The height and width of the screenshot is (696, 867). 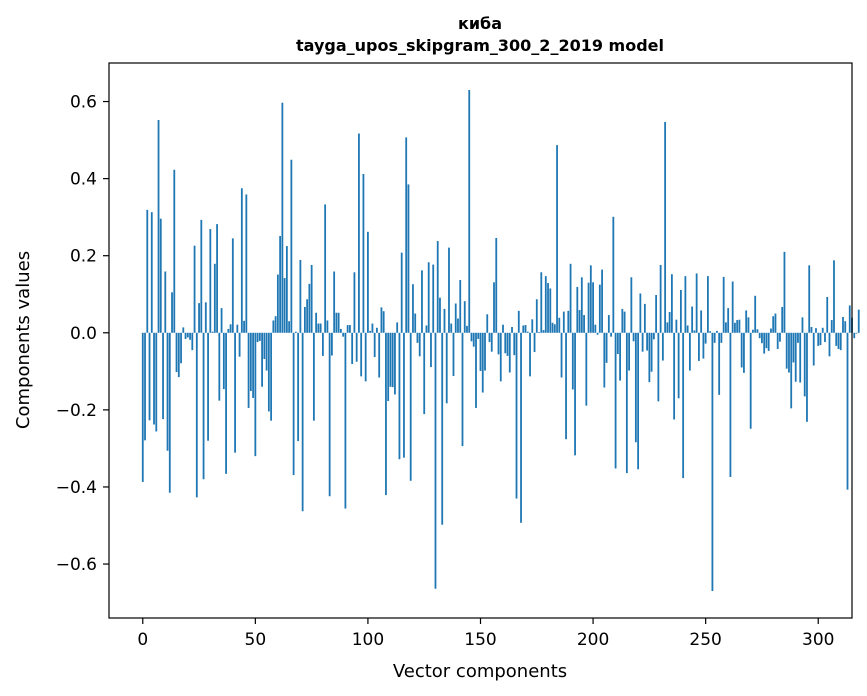 What do you see at coordinates (593, 640) in the screenshot?
I see `x-tick-label: 200` at bounding box center [593, 640].